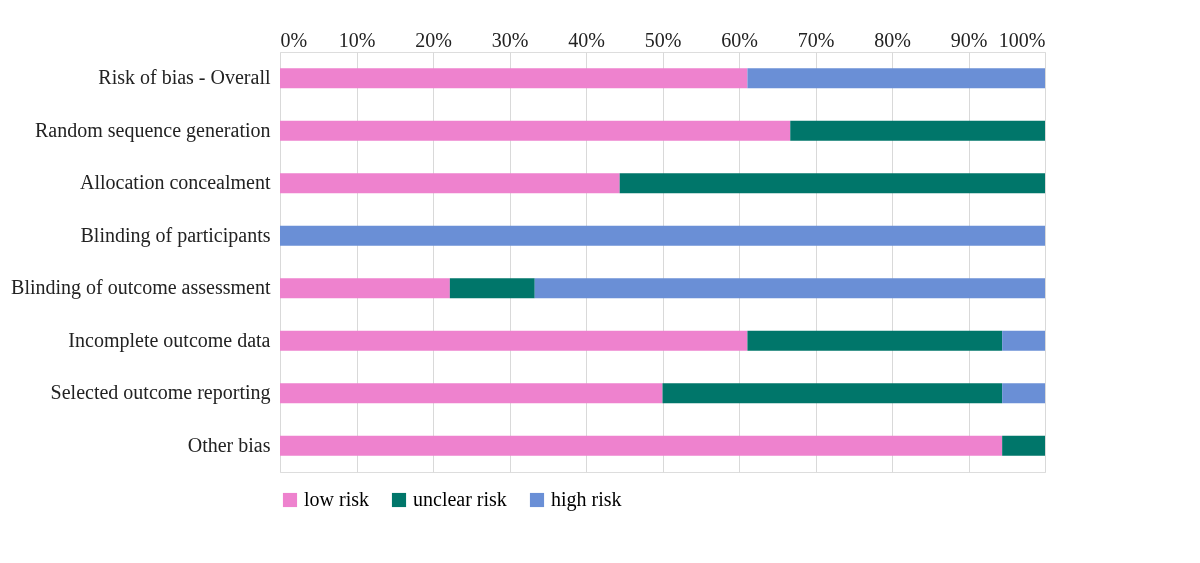 The image size is (1200, 563). I want to click on y-tick-label: Blinding of participants, so click(175, 235).